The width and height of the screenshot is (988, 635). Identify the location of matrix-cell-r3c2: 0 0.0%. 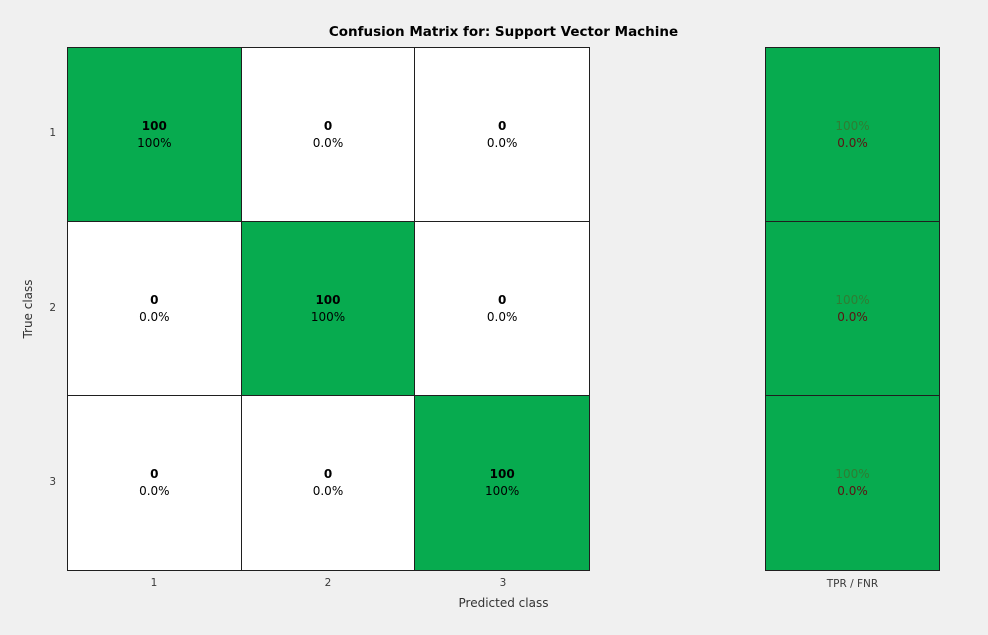
(329, 483).